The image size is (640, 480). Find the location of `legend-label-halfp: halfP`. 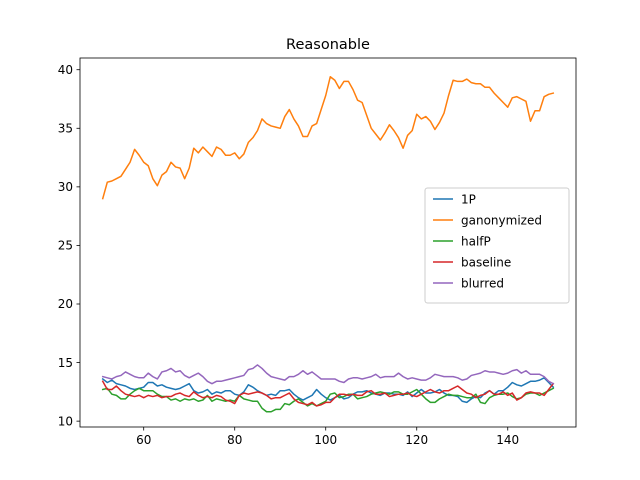

legend-label-halfp: halfP is located at coordinates (476, 241).